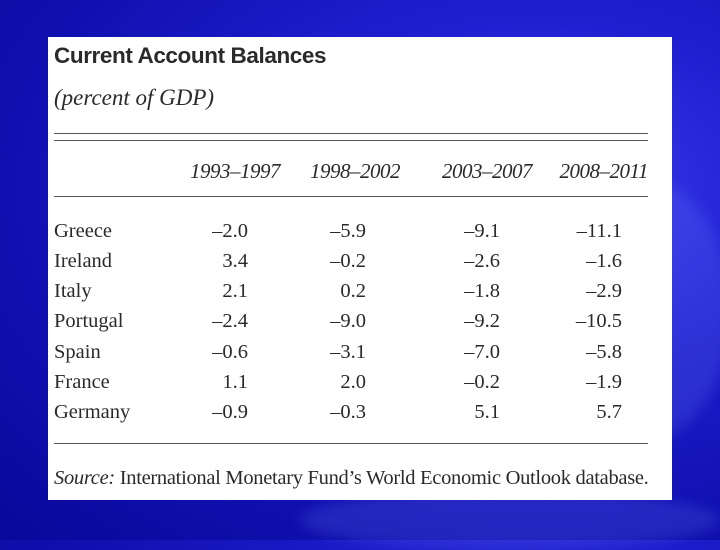 Image resolution: width=720 pixels, height=550 pixels. Describe the element at coordinates (351, 196) in the screenshot. I see `header-rule` at that location.